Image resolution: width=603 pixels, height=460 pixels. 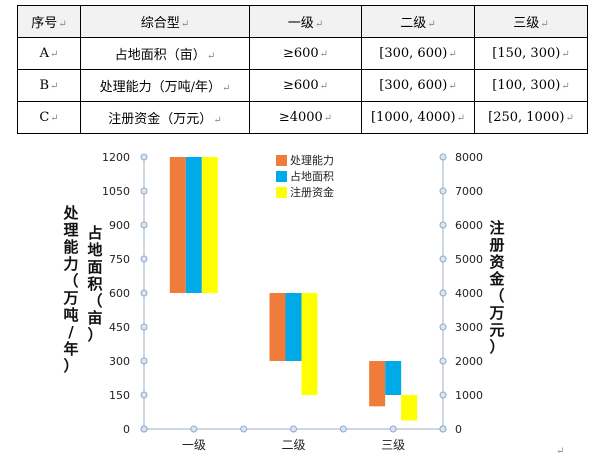 What do you see at coordinates (49, 117) in the screenshot?
I see `table-cell: C↵` at bounding box center [49, 117].